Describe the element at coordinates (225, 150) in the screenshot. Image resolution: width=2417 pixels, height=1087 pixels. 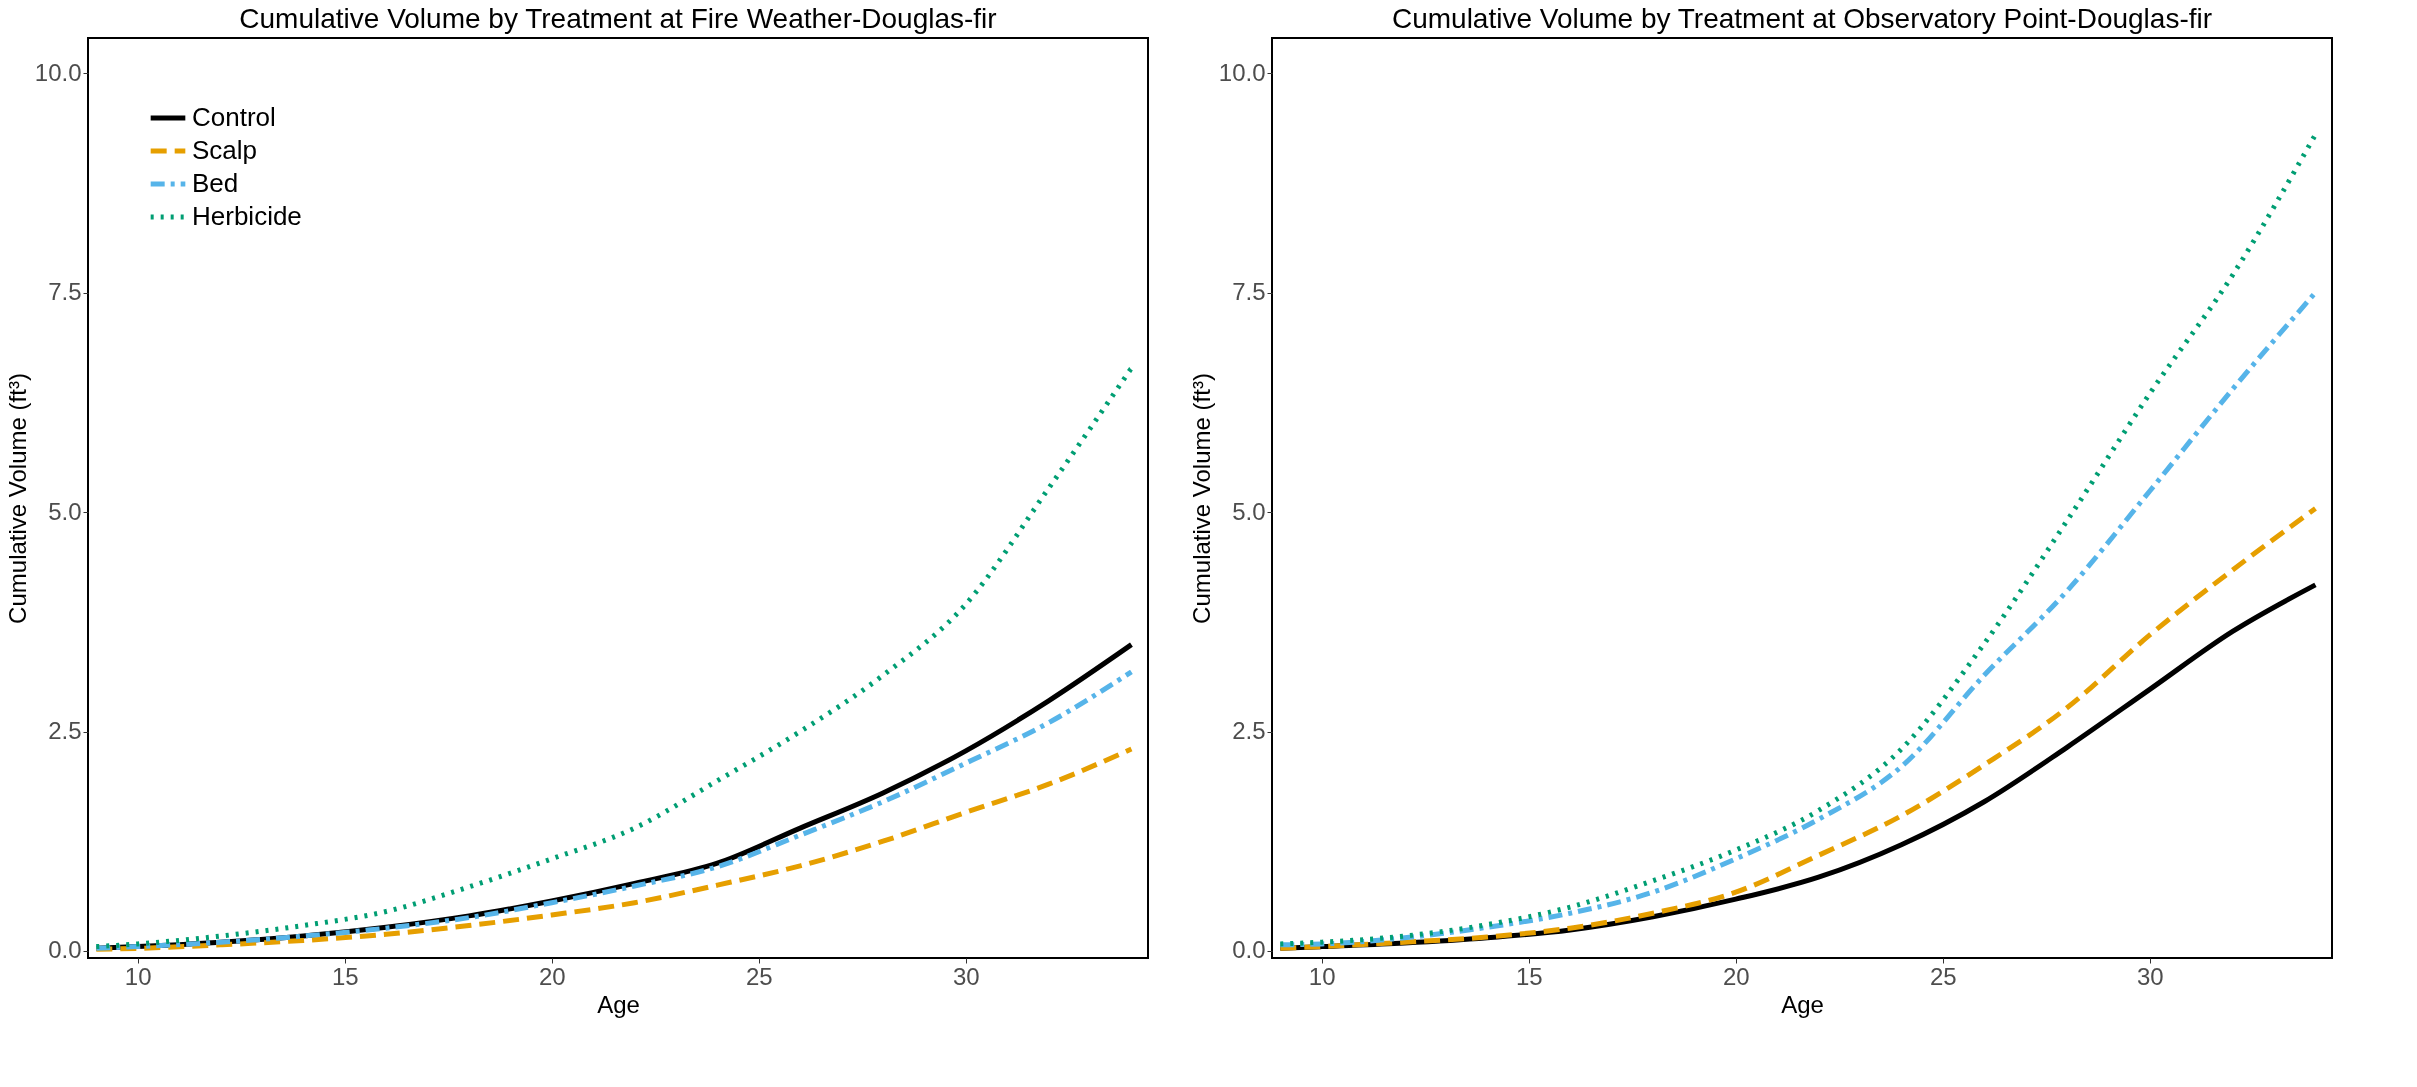
I see `legend-label: Scalp` at that location.